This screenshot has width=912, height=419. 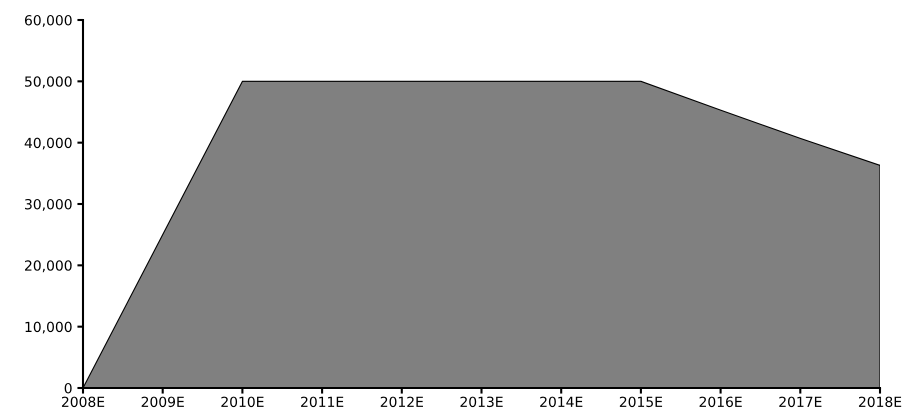 What do you see at coordinates (48, 82) in the screenshot?
I see `y-tick-label: 50,000` at bounding box center [48, 82].